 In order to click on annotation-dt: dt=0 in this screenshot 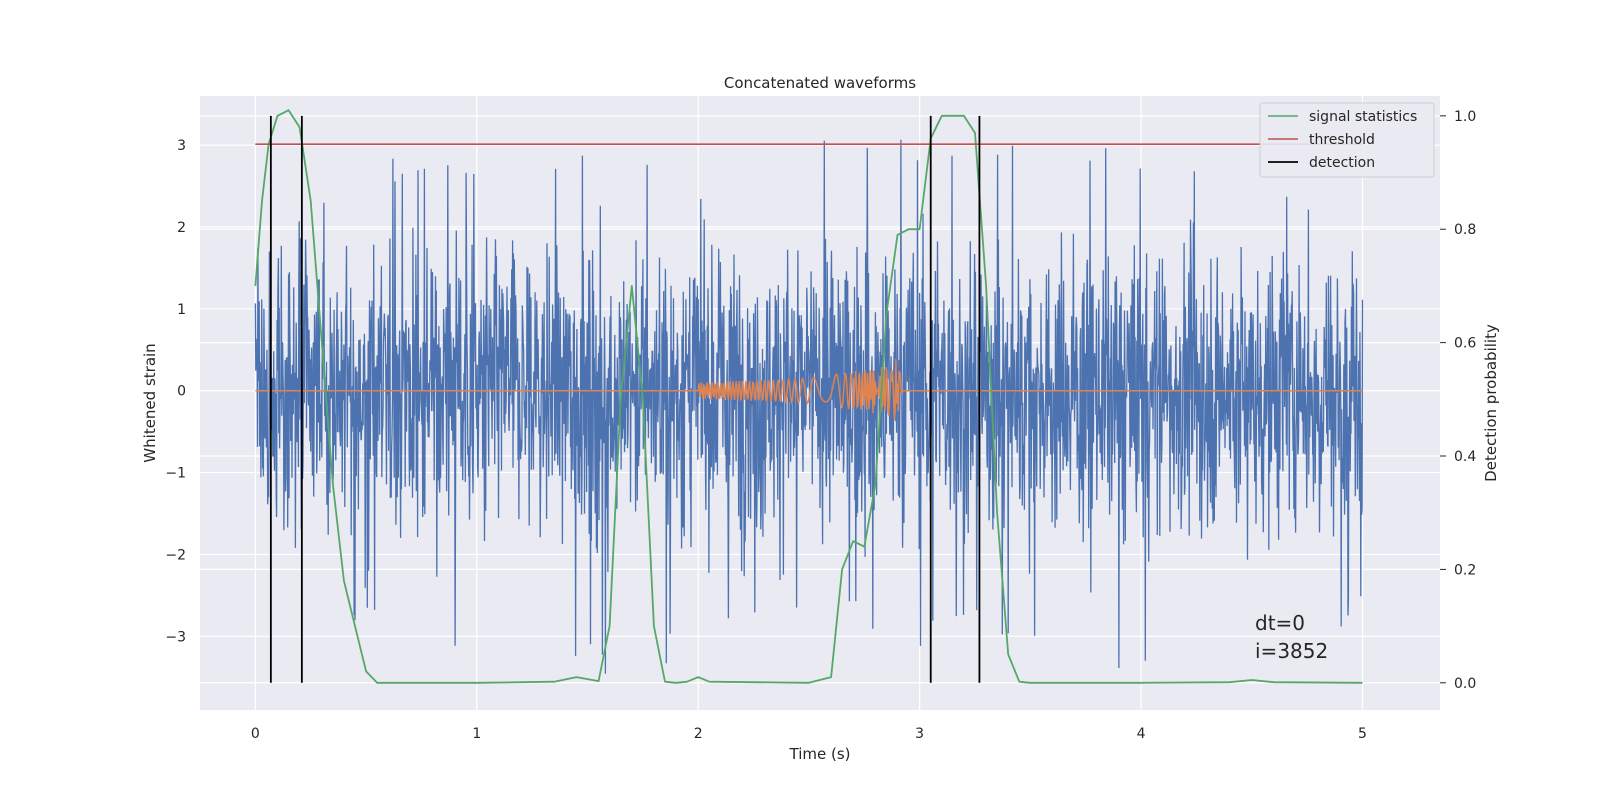, I will do `click(1280, 623)`.